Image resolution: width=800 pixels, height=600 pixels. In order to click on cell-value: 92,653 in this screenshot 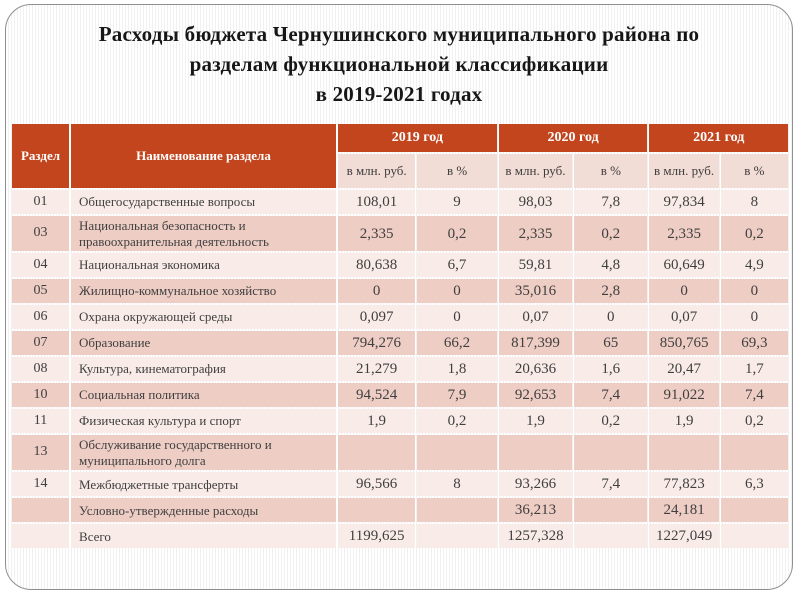, I will do `click(535, 395)`.